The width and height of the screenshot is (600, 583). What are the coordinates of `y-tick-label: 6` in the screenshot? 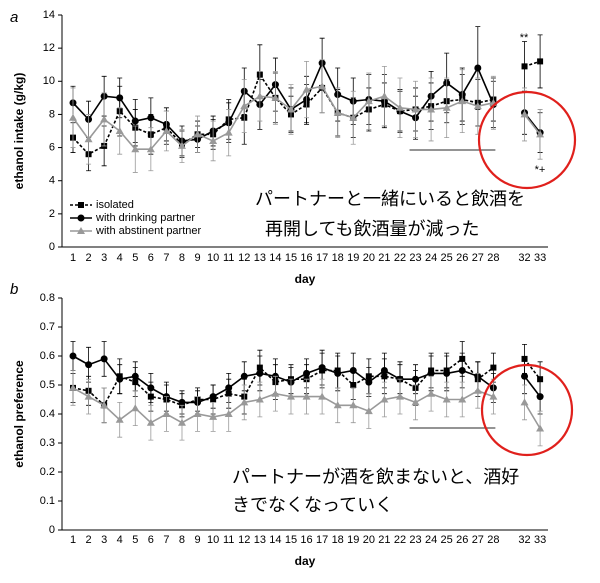 It's located at (52, 147).